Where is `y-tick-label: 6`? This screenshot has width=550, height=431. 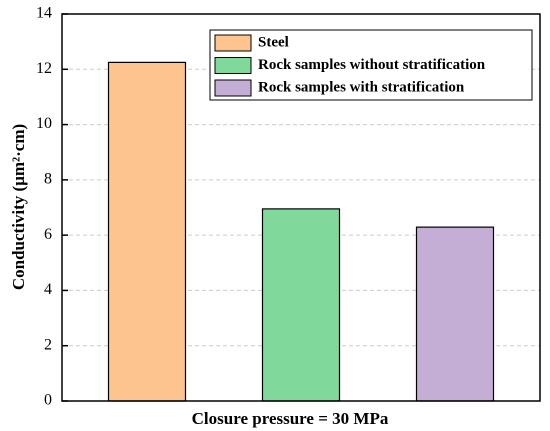
y-tick-label: 6 is located at coordinates (48, 234).